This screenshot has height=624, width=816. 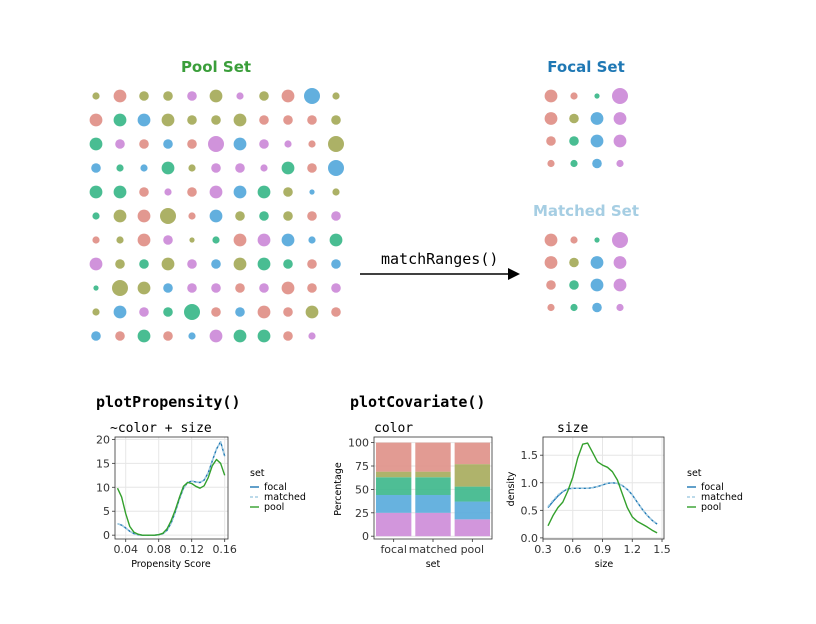 I want to click on x-tick-label: focal, so click(x=393, y=549).